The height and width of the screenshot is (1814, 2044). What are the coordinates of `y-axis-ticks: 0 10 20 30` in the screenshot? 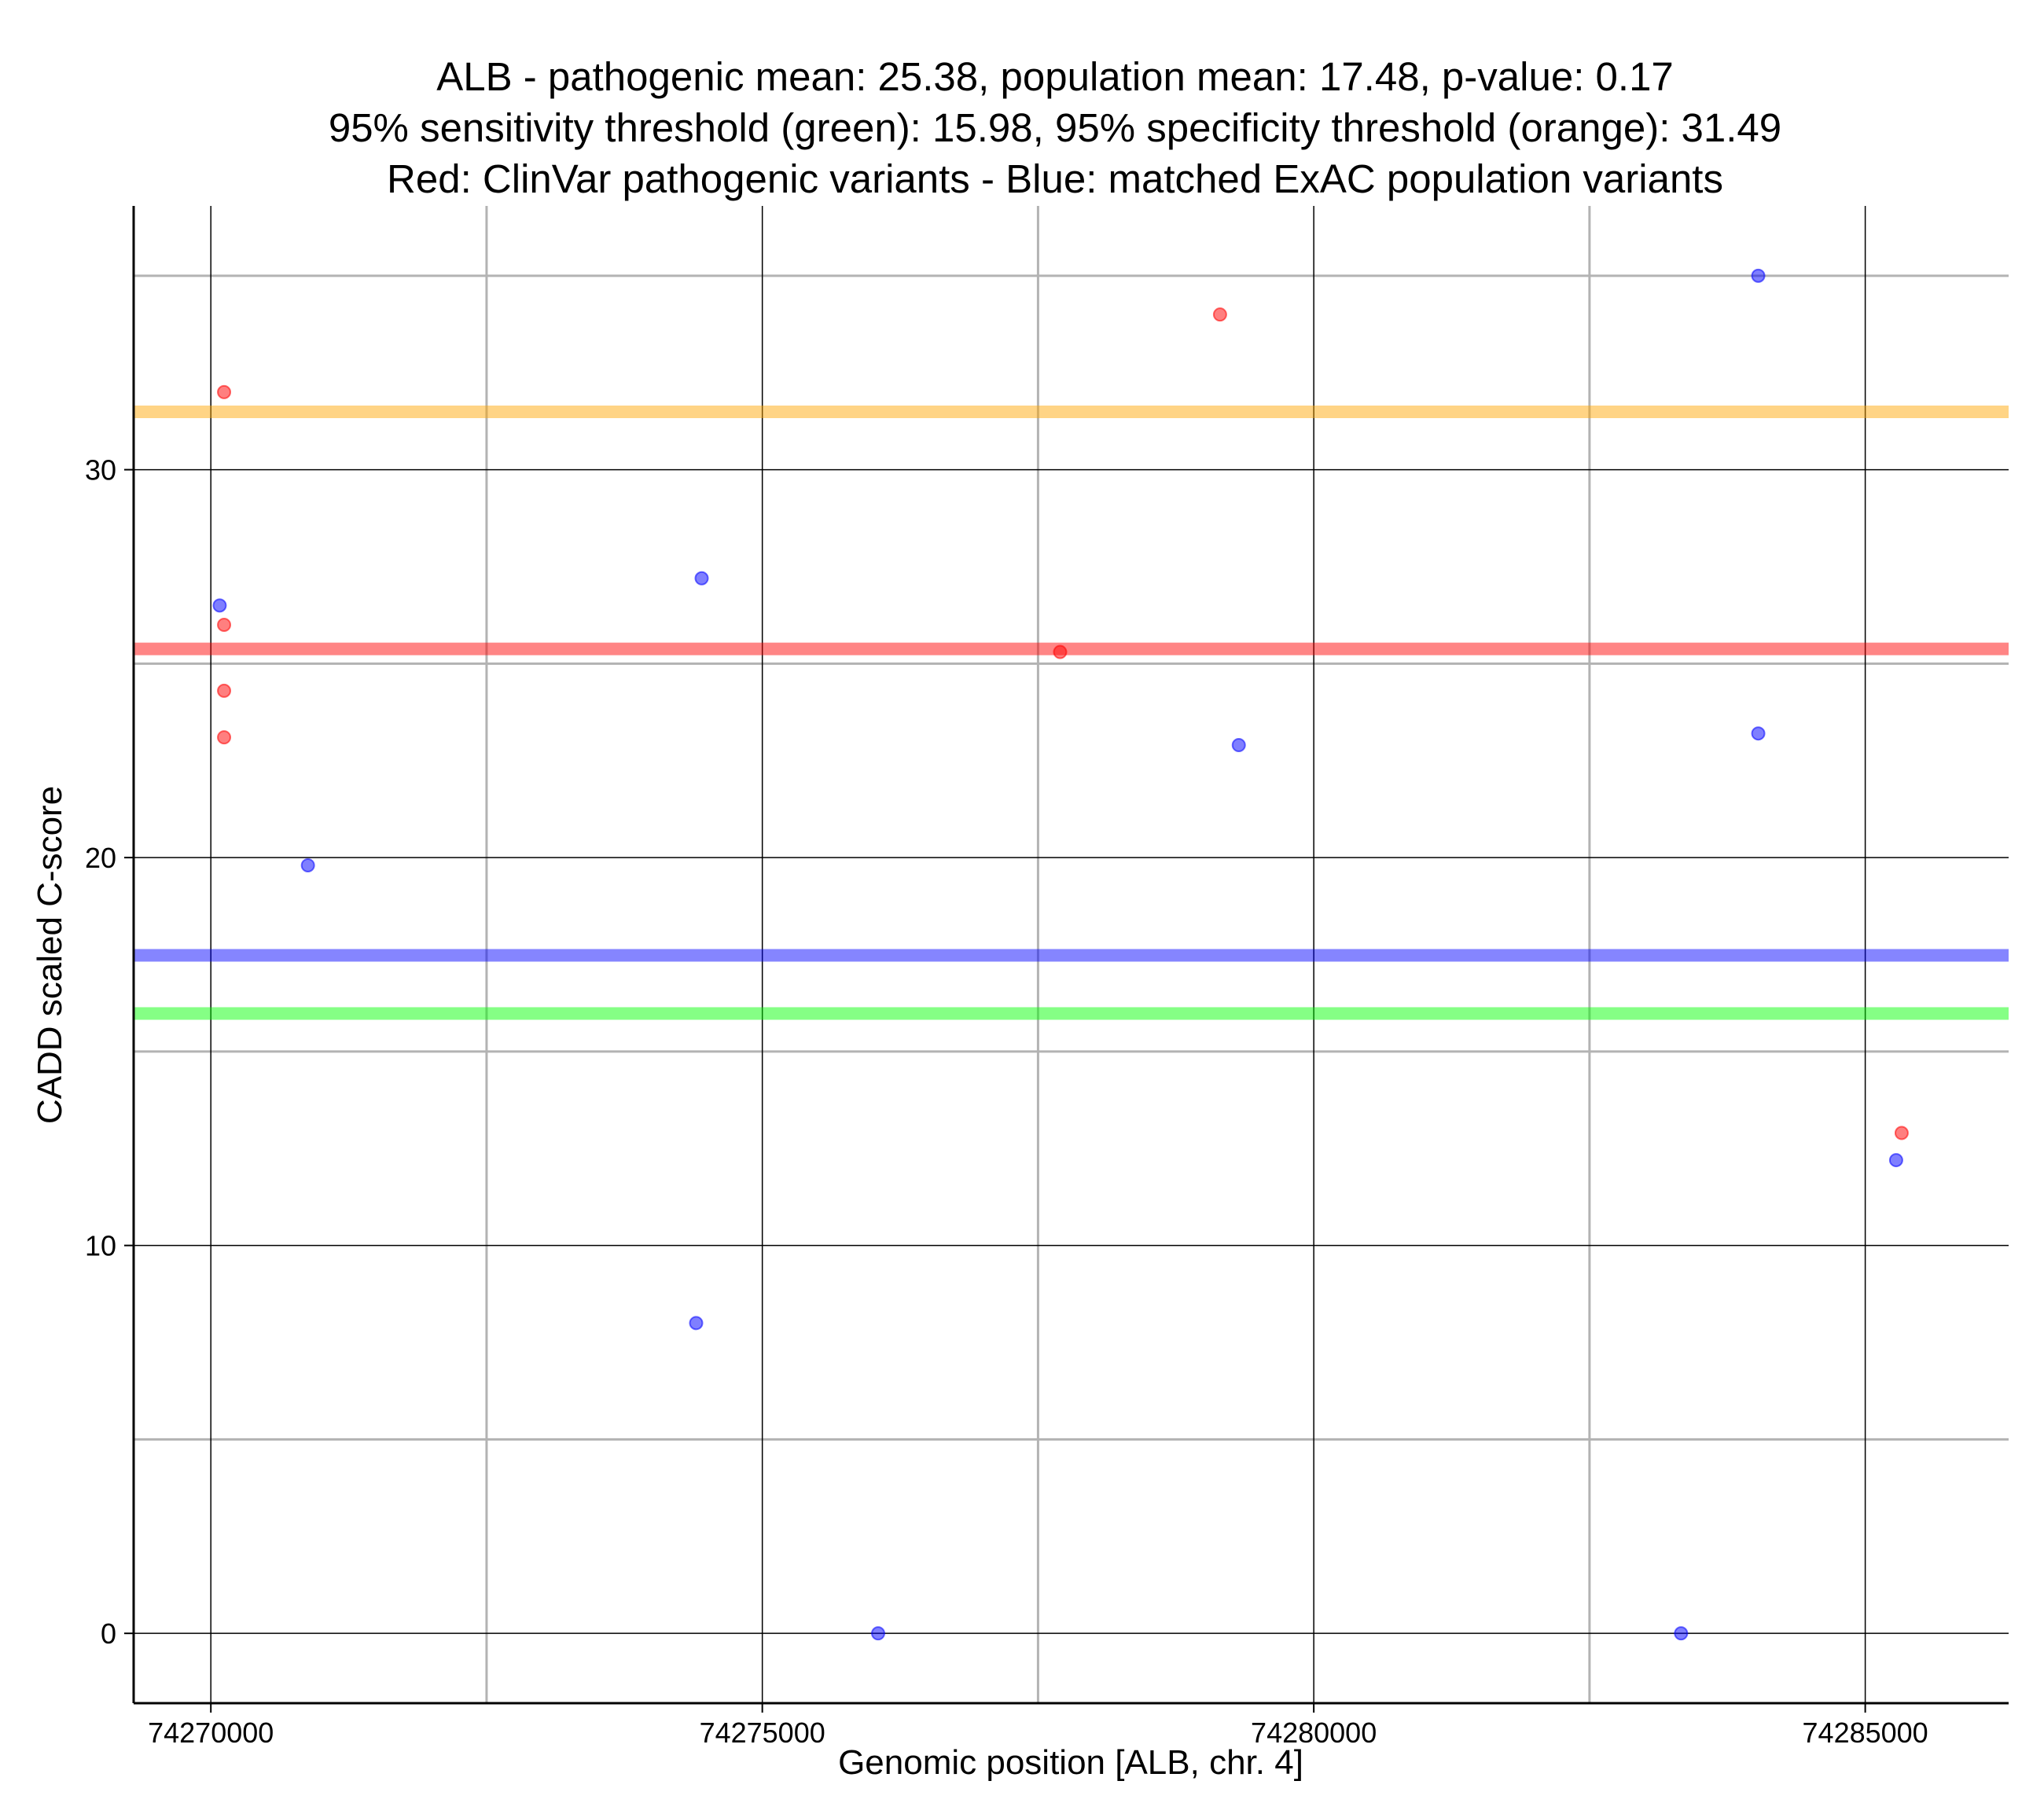 It's located at (109, 1052).